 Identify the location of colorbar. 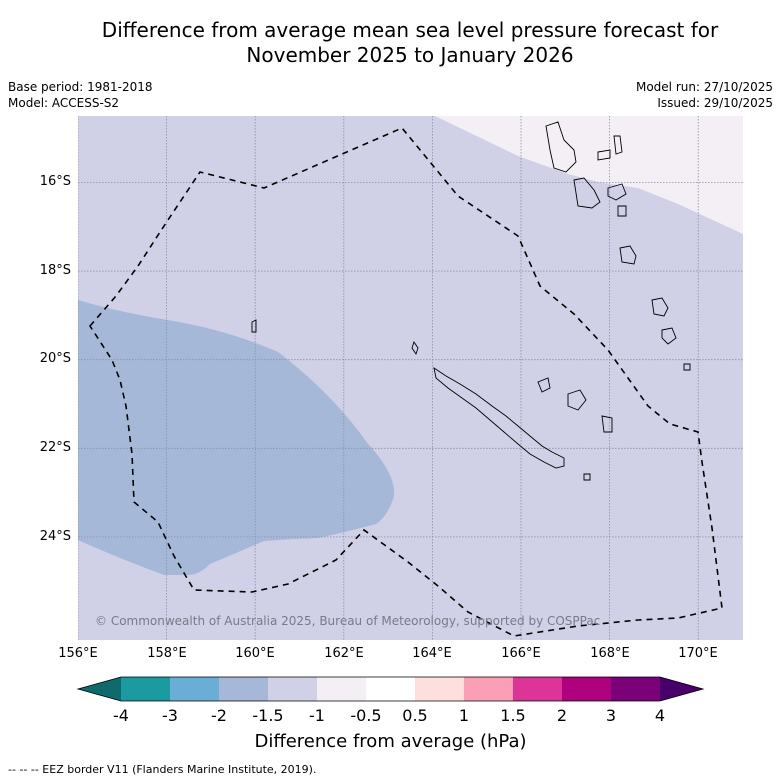
(390, 689).